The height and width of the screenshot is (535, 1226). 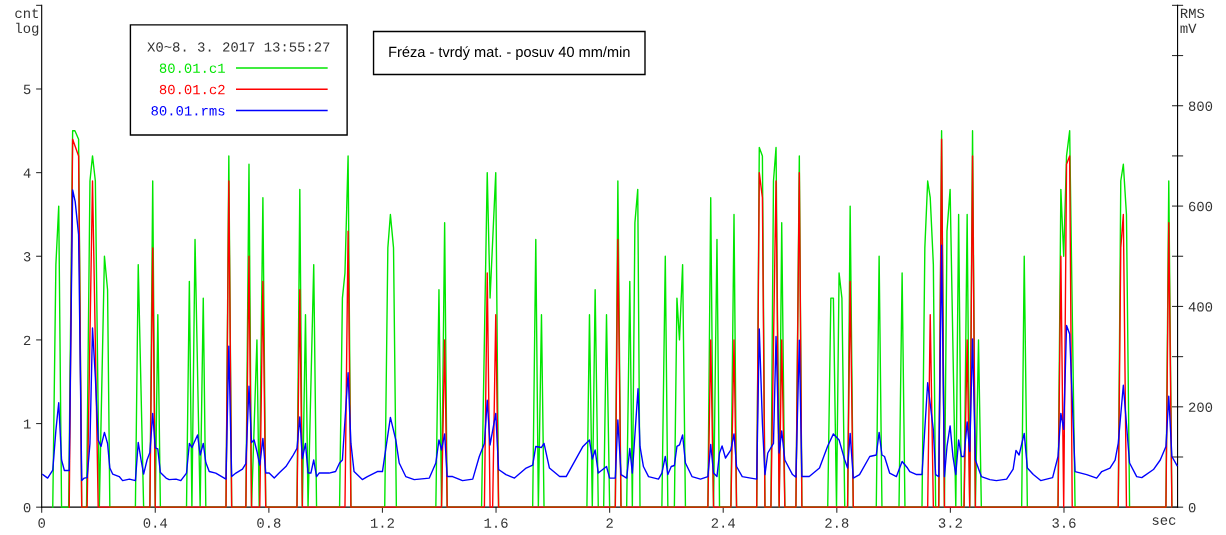 What do you see at coordinates (27, 507) in the screenshot?
I see `y-tick-label: 0` at bounding box center [27, 507].